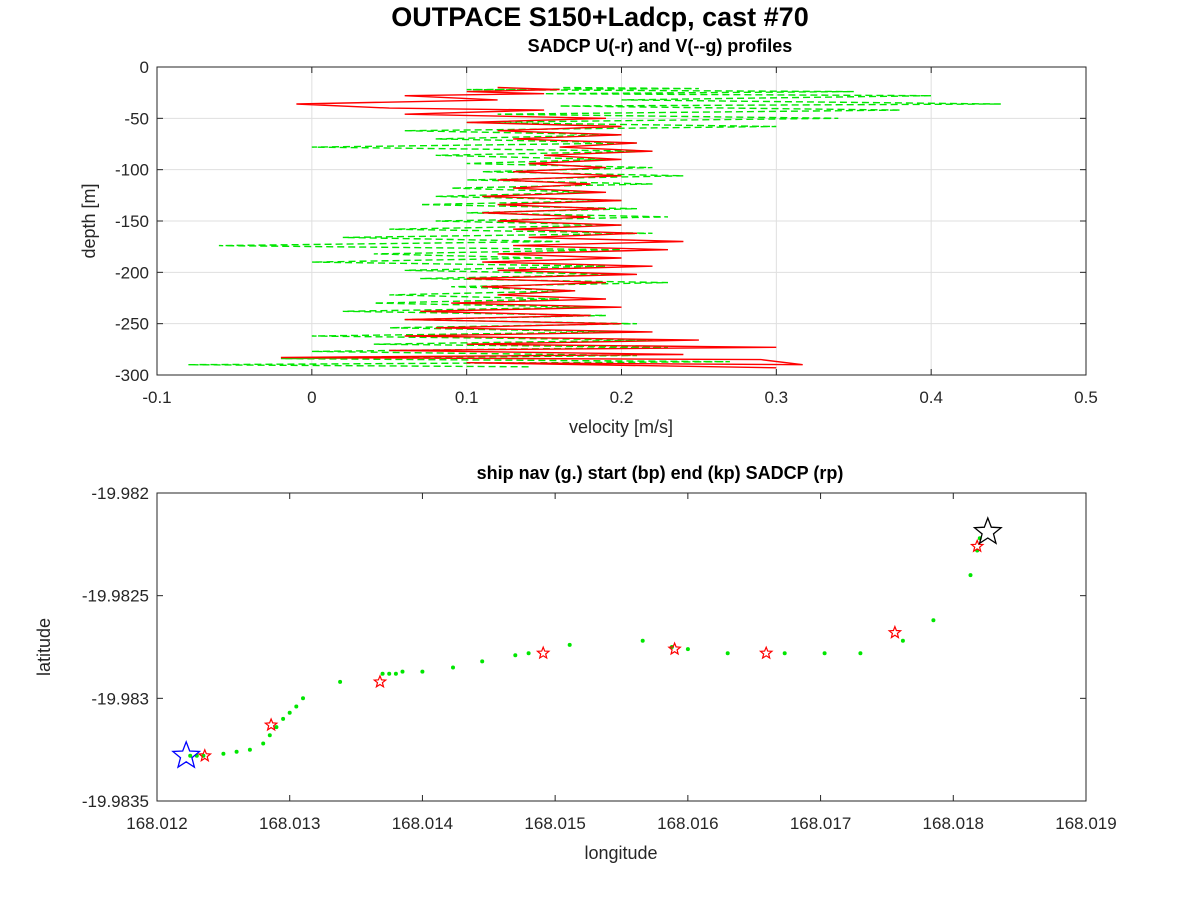  I want to click on nav-y-tick-label: -19.9825, so click(115, 596).